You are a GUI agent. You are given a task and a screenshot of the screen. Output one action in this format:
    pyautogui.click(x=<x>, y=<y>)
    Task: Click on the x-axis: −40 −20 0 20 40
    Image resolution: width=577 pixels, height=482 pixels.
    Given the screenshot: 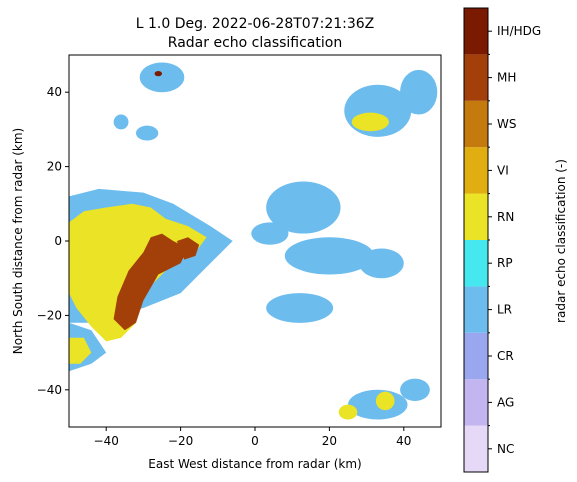 What is the action you would take?
    pyautogui.click(x=252, y=437)
    